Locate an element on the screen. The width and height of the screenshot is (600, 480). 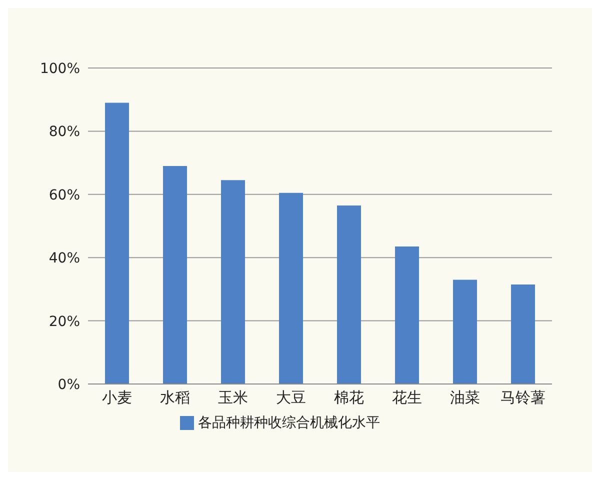
y-tick-label: 40% is located at coordinates (64, 258).